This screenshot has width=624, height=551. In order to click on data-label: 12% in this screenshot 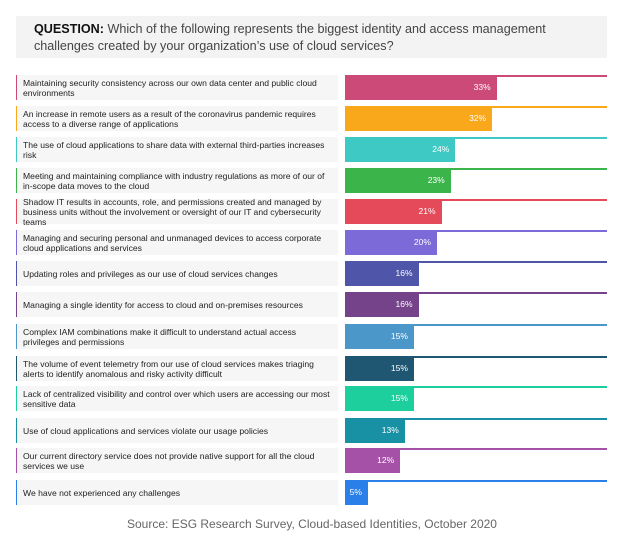, I will do `click(386, 460)`.